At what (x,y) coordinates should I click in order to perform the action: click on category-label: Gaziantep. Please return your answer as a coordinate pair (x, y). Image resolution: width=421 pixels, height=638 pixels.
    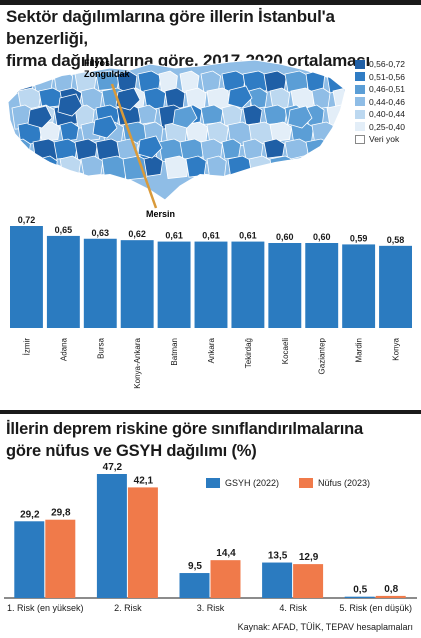
    Looking at the image, I should click on (322, 355).